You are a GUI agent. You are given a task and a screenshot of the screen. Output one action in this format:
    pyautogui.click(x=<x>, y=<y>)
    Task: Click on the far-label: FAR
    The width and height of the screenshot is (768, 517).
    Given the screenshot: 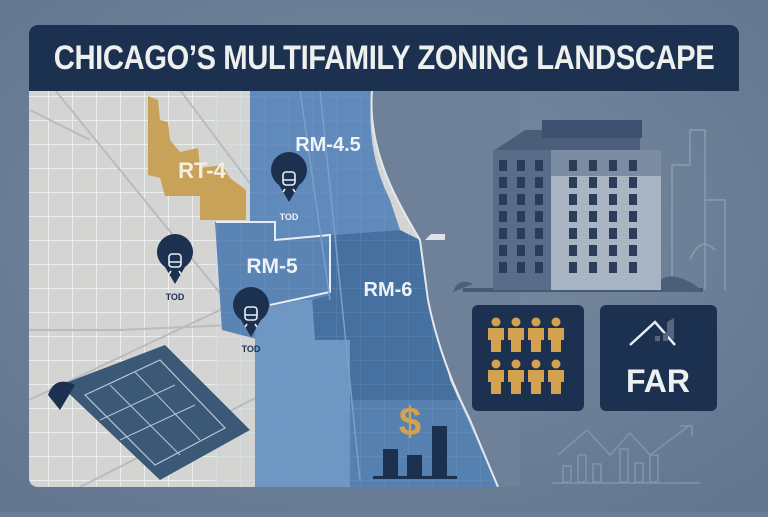 What is the action you would take?
    pyautogui.click(x=658, y=381)
    